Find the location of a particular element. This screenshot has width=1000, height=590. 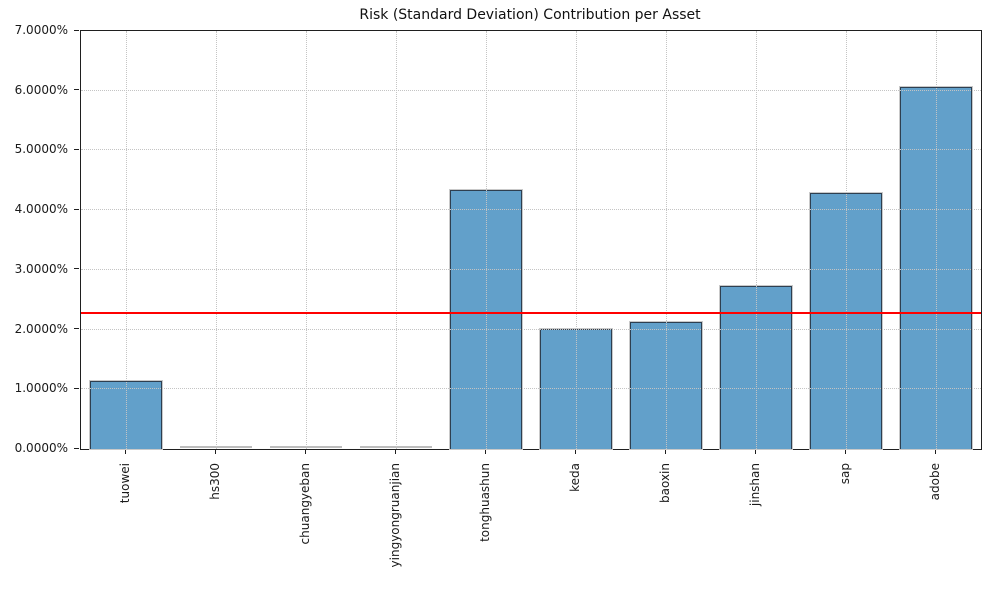

x-tick-label-text: yingyongruanjian is located at coordinates (395, 515).